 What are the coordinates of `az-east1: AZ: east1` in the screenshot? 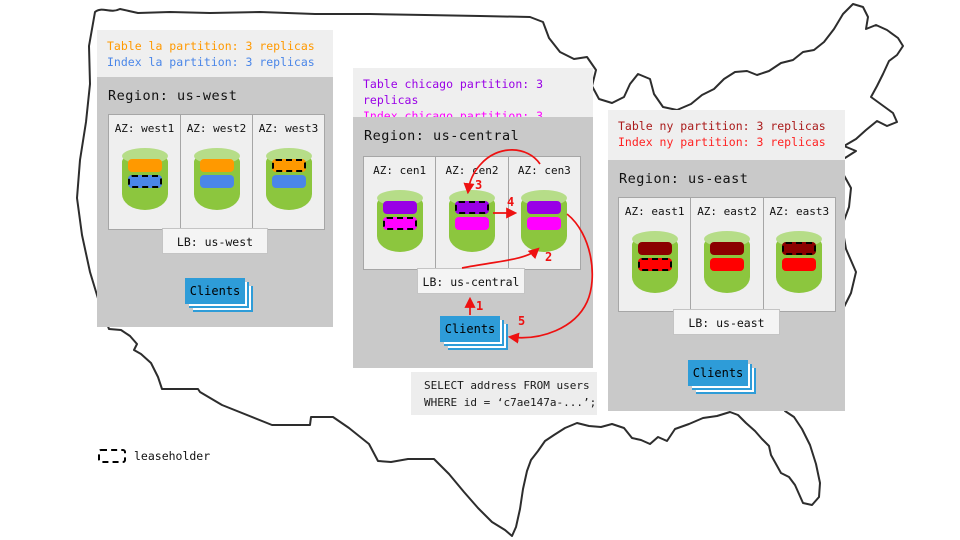 It's located at (655, 254).